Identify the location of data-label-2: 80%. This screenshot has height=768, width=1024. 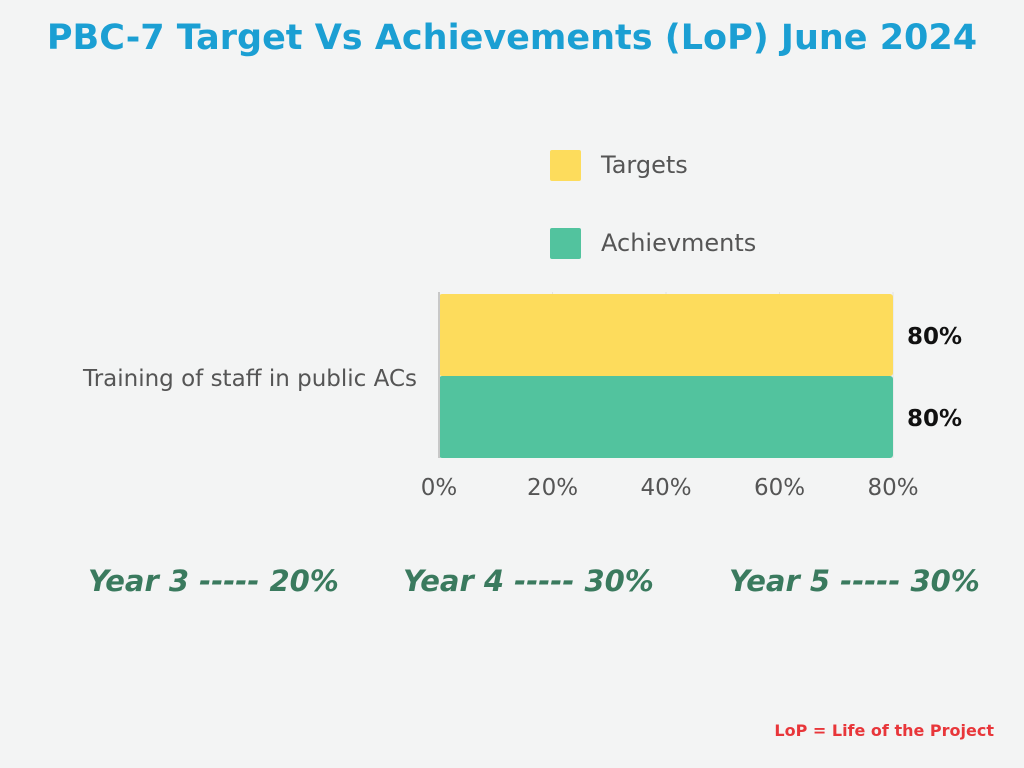
(934, 419).